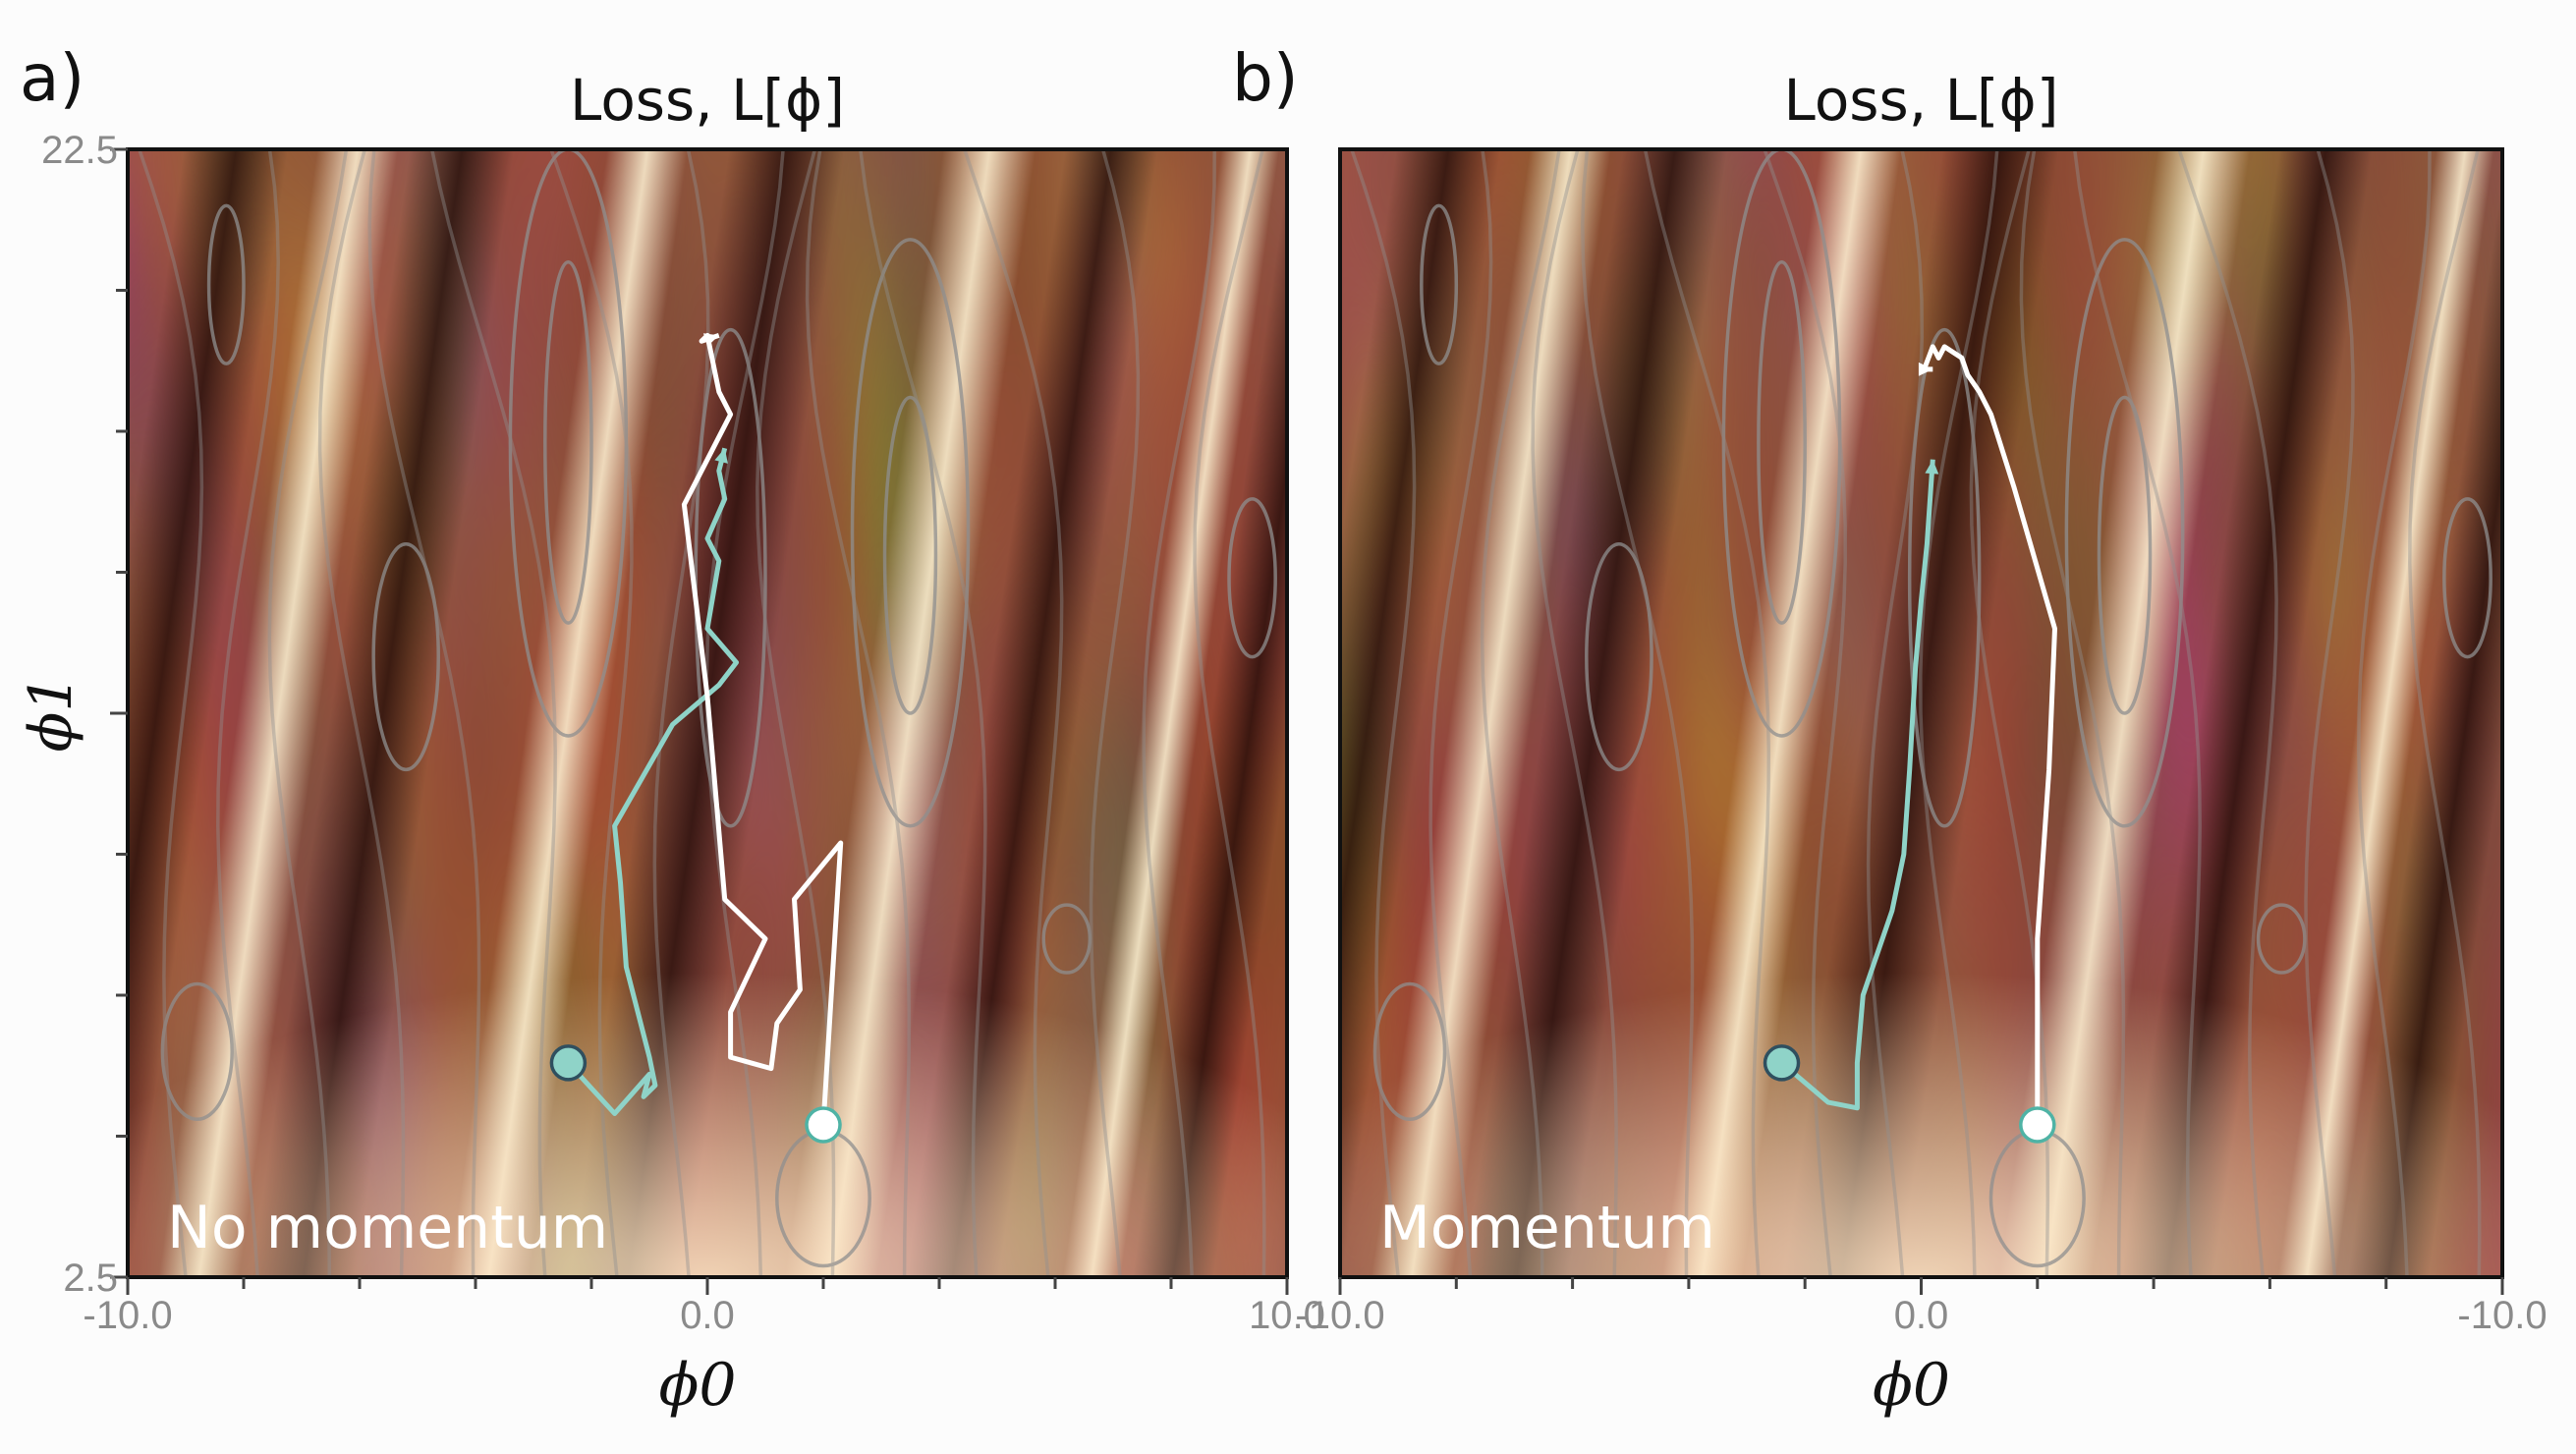 Image resolution: width=2576 pixels, height=1454 pixels. What do you see at coordinates (51, 713) in the screenshot?
I see `y-axis-label: ϕ1` at bounding box center [51, 713].